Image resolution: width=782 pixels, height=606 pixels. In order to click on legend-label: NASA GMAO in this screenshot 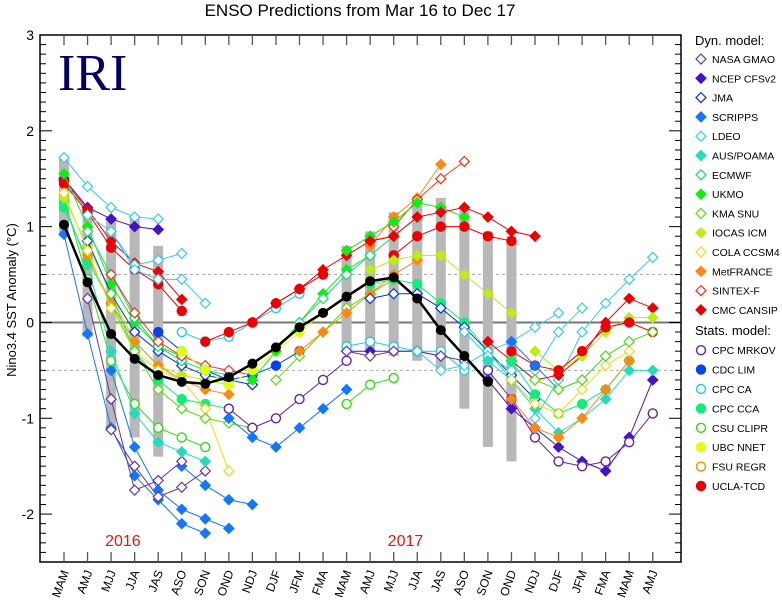, I will do `click(743, 60)`.